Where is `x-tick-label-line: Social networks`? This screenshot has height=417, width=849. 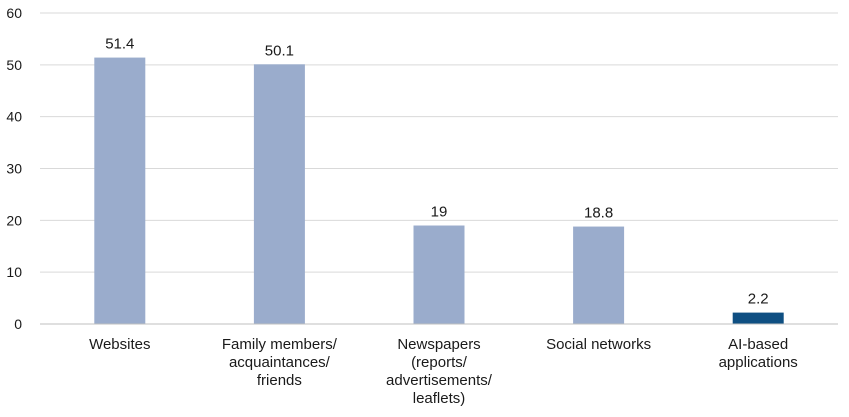 x-tick-label-line: Social networks is located at coordinates (598, 344).